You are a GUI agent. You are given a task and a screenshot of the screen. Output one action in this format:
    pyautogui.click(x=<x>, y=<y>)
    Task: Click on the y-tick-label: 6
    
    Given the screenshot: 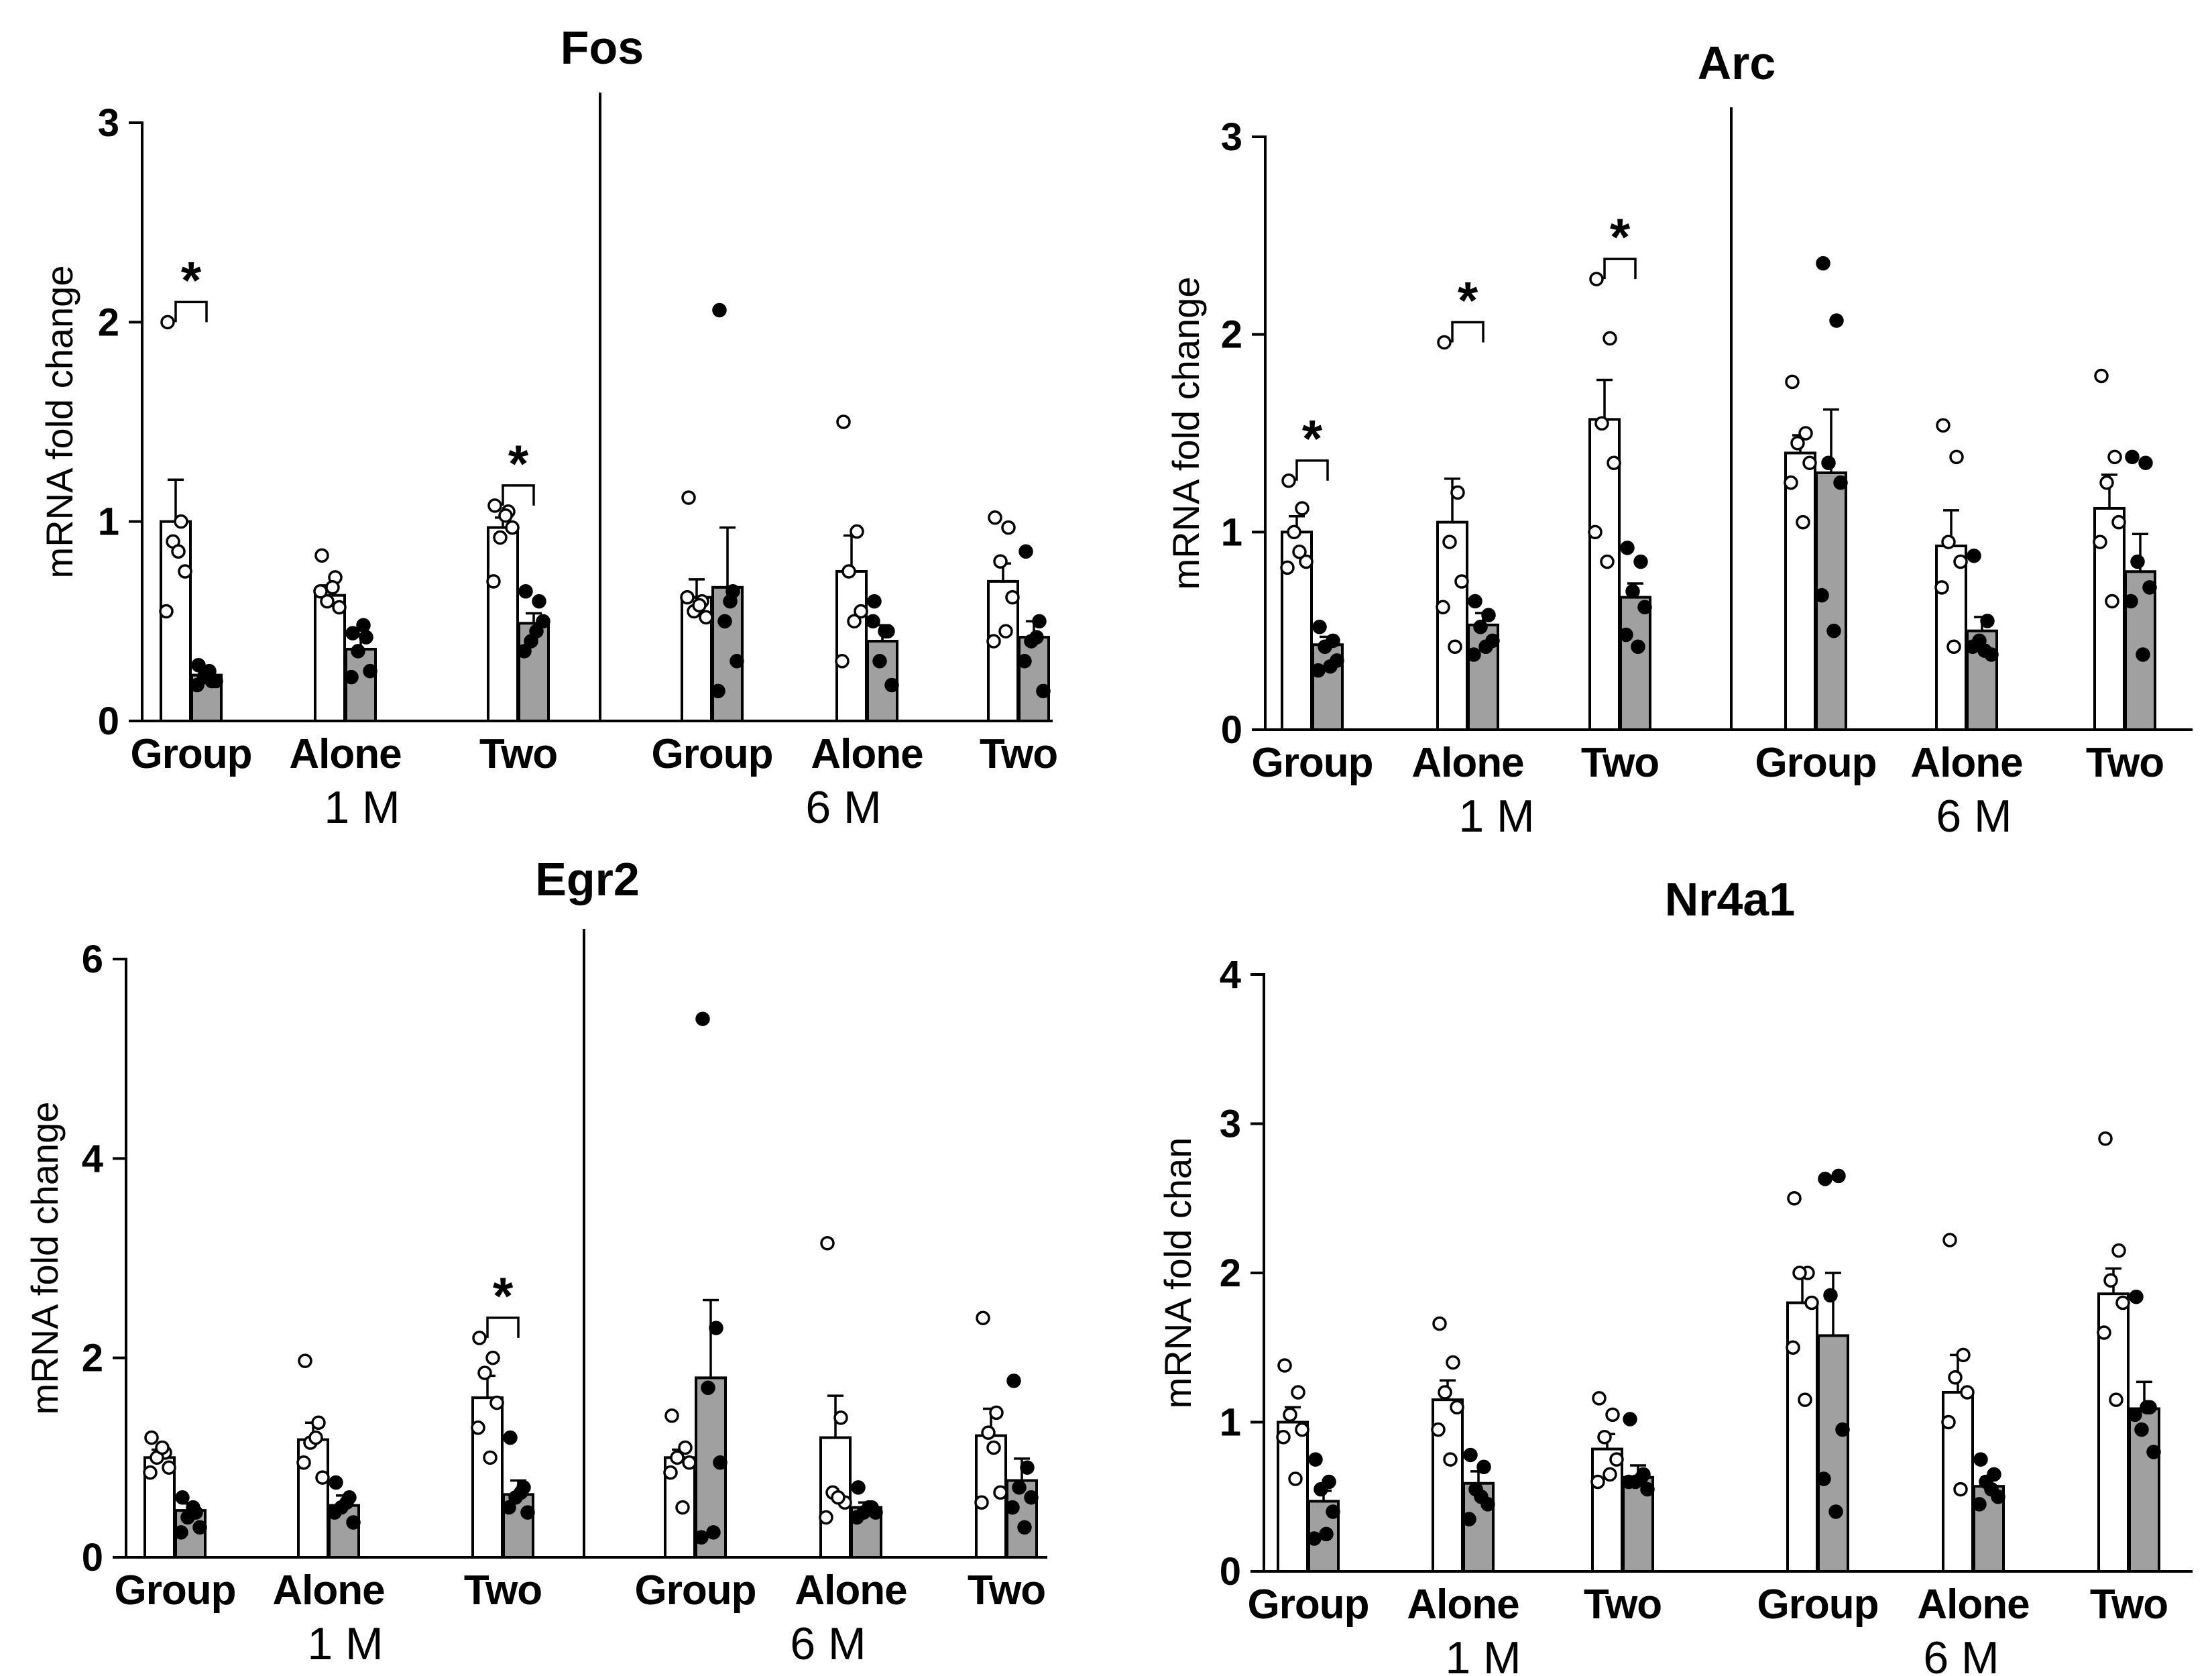 What is the action you would take?
    pyautogui.click(x=92, y=959)
    